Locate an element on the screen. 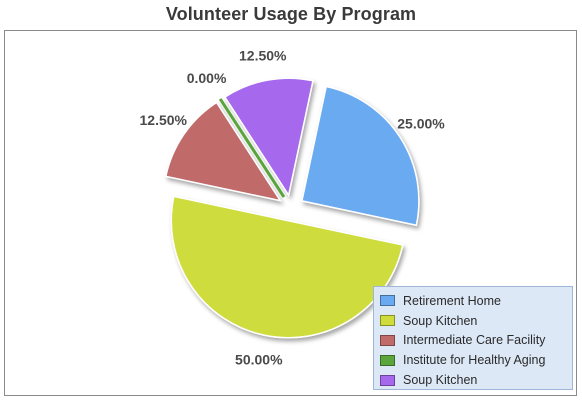  legend-item: Intermediate Care Facility is located at coordinates (476, 341).